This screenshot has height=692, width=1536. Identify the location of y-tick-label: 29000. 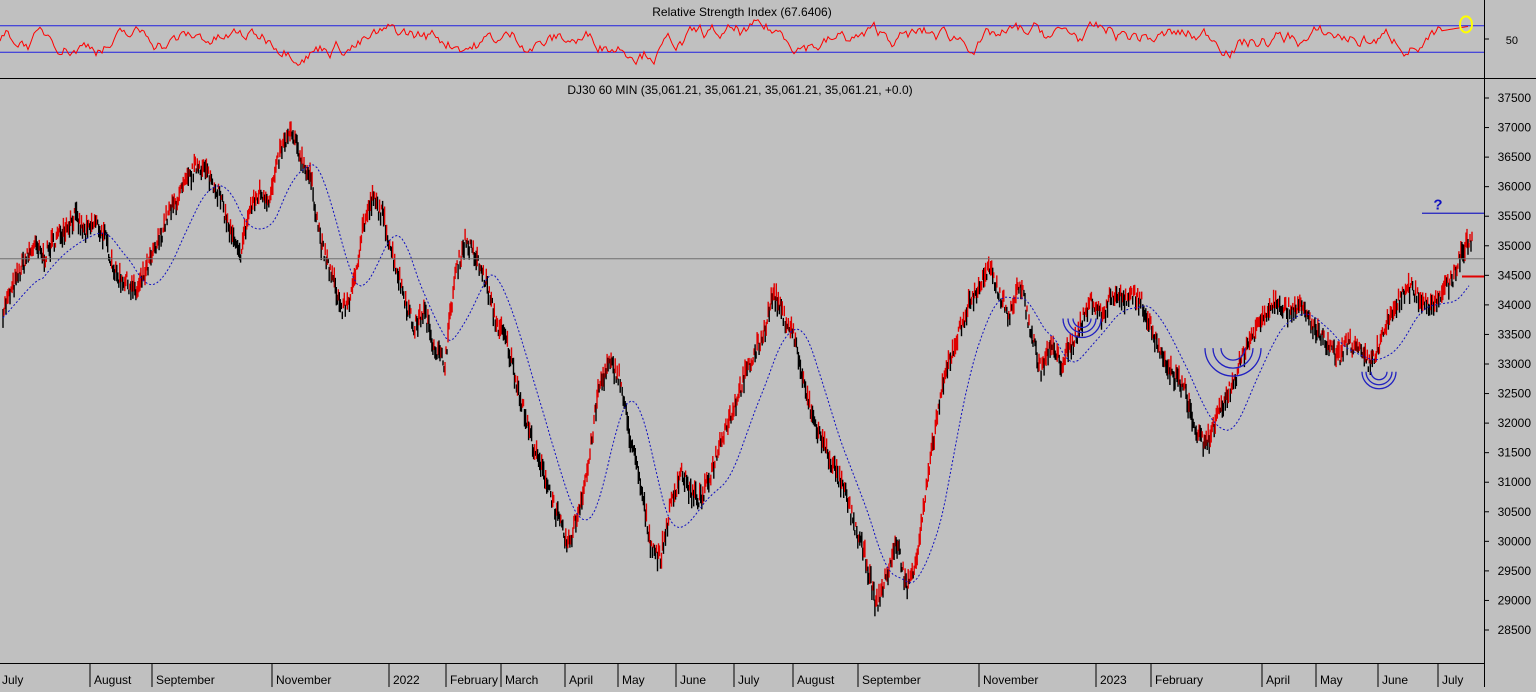
(1515, 600).